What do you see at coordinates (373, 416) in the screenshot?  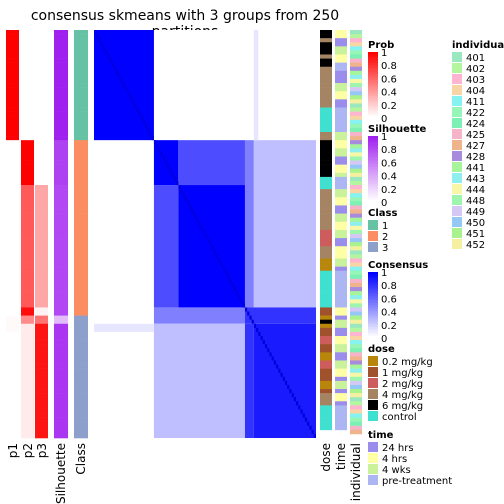 I see `dose-legend-swatch` at bounding box center [373, 416].